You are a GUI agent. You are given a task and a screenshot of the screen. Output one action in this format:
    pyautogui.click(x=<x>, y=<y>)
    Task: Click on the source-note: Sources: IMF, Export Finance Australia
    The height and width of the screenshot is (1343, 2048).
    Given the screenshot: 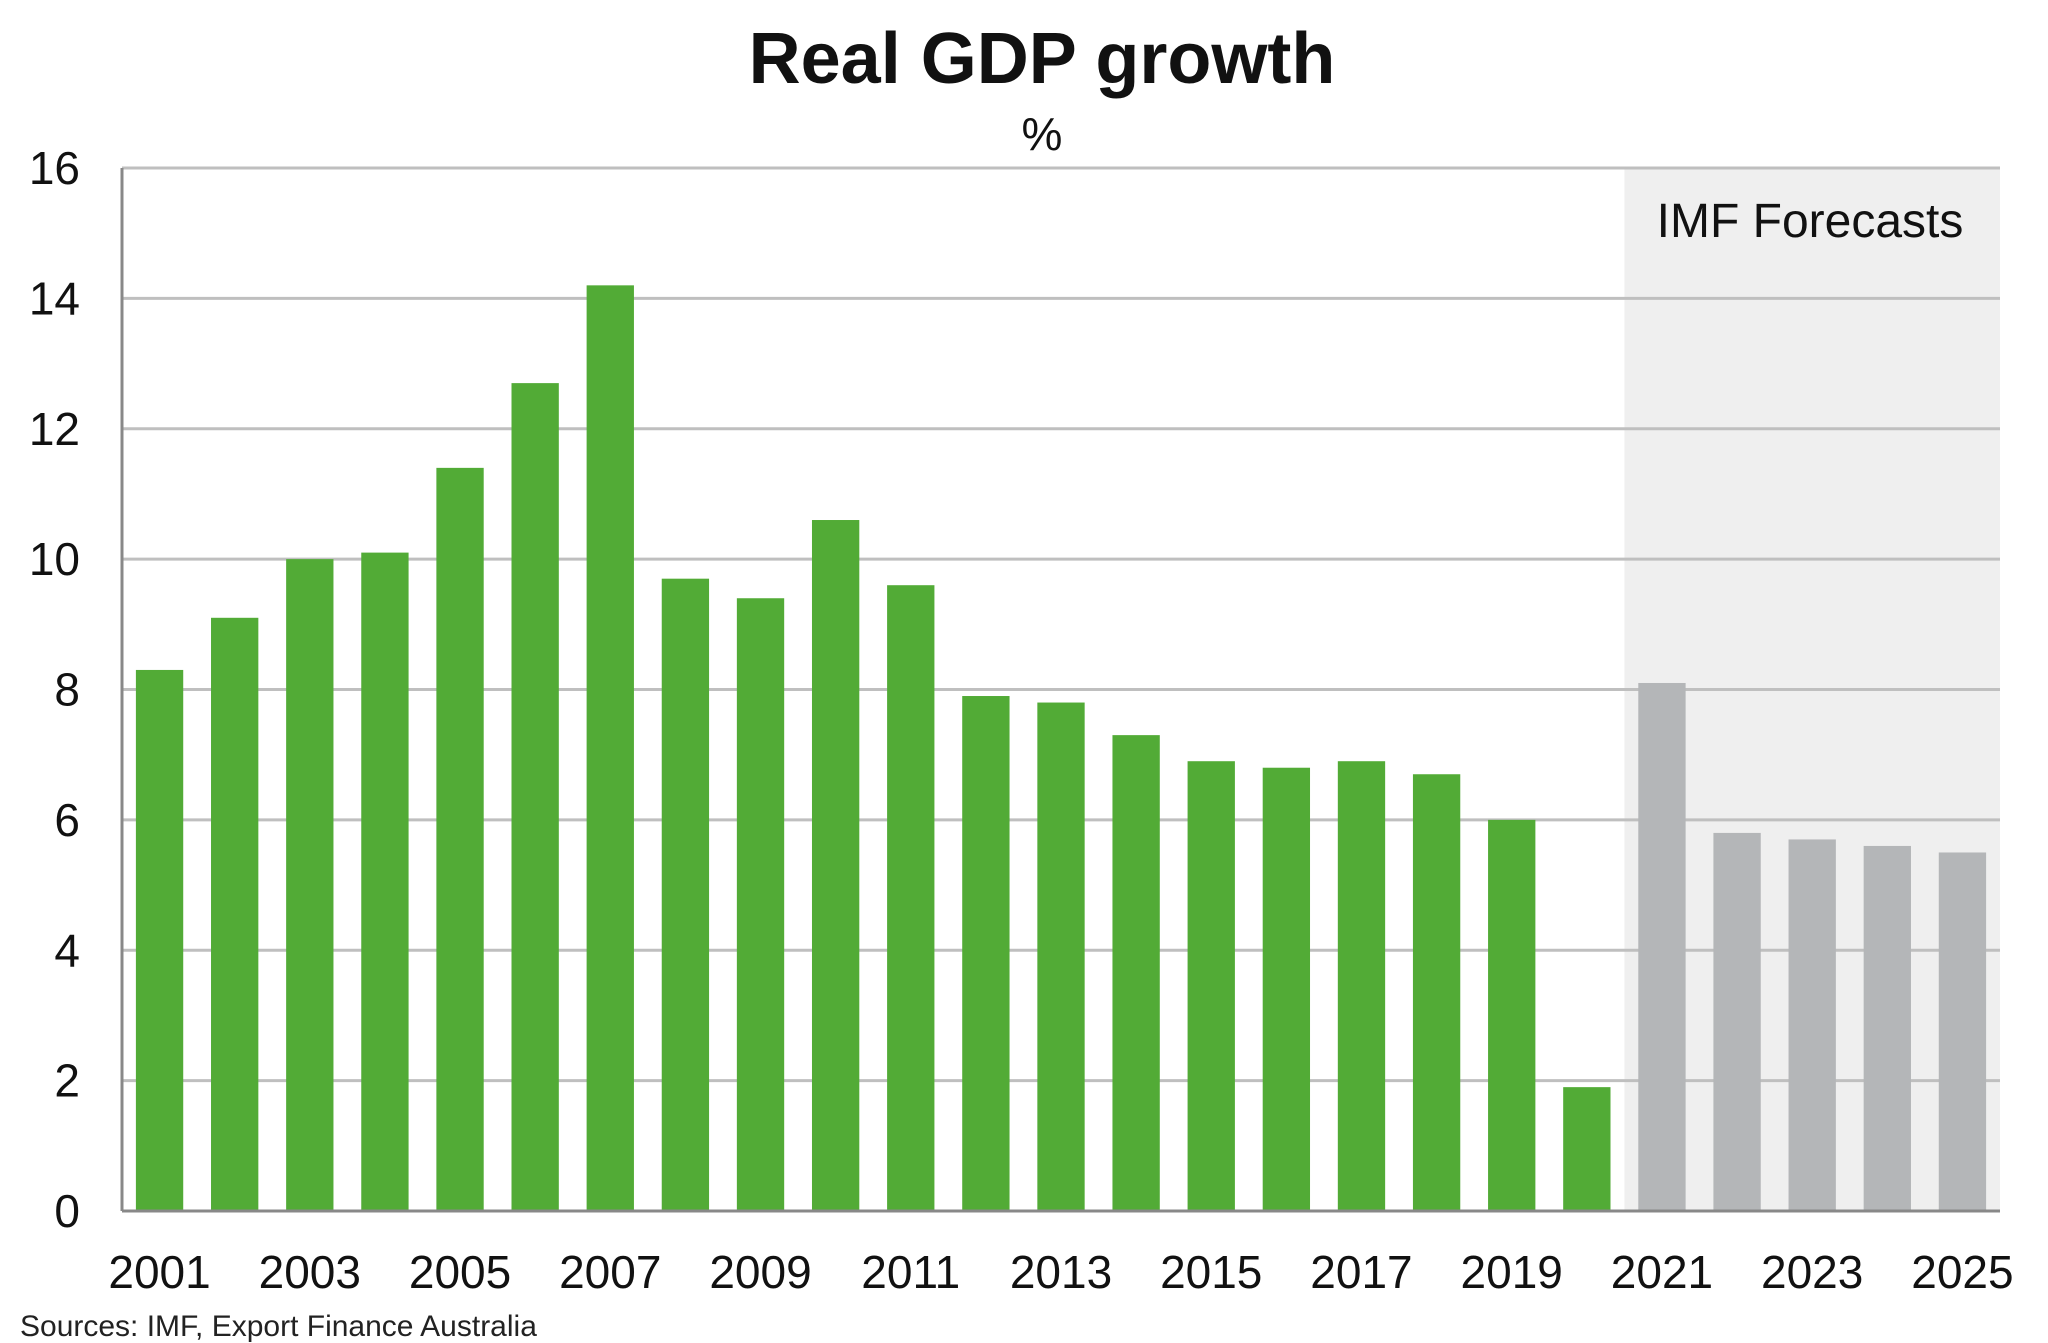 What is the action you would take?
    pyautogui.click(x=278, y=1326)
    